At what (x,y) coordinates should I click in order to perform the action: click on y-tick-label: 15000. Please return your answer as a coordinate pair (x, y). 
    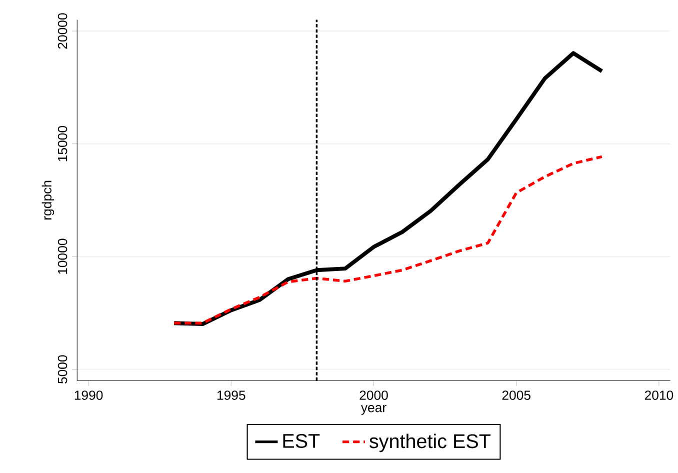
    Looking at the image, I should click on (63, 144).